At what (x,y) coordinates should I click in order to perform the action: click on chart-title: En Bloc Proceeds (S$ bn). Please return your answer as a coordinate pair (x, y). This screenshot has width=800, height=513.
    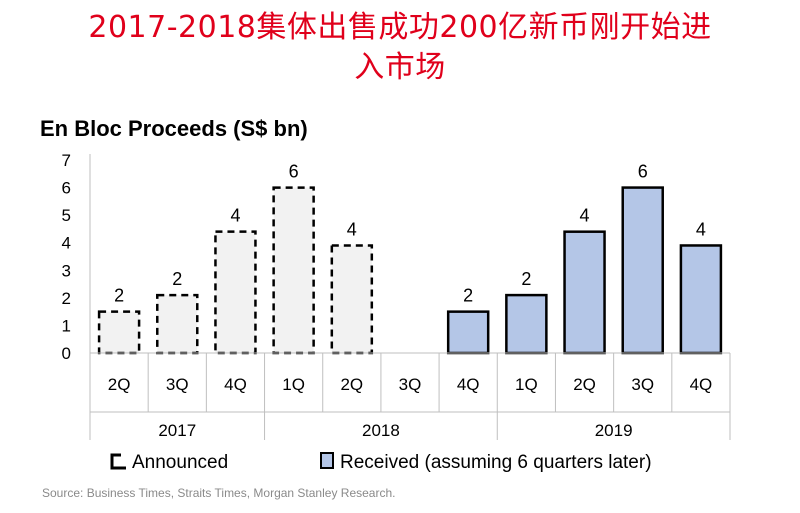
    Looking at the image, I should click on (174, 128).